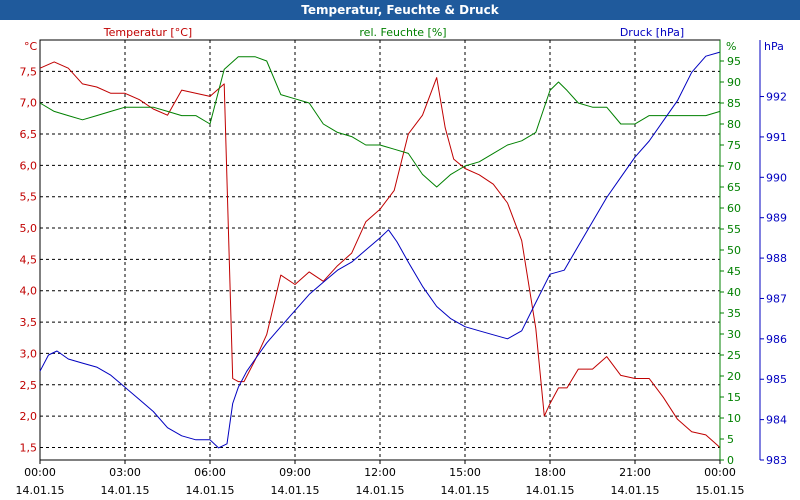  I want to click on humidity-tick-label: 65, so click(734, 187).